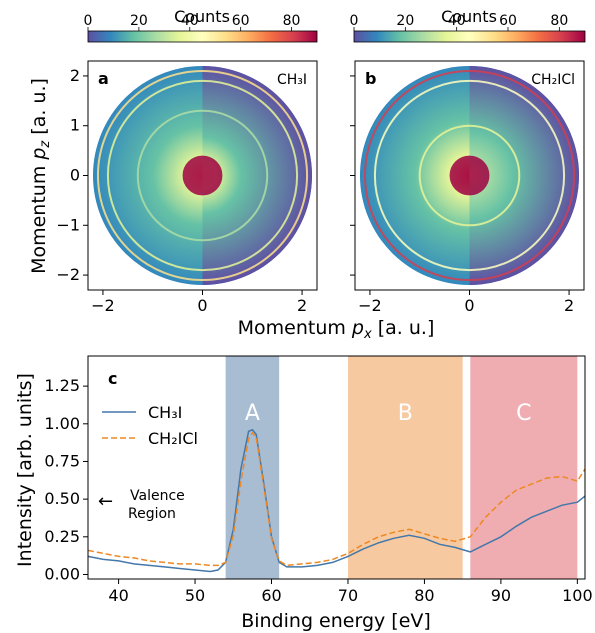 The image size is (595, 633). What do you see at coordinates (62, 536) in the screenshot?
I see `y-tick-label: 0.25` at bounding box center [62, 536].